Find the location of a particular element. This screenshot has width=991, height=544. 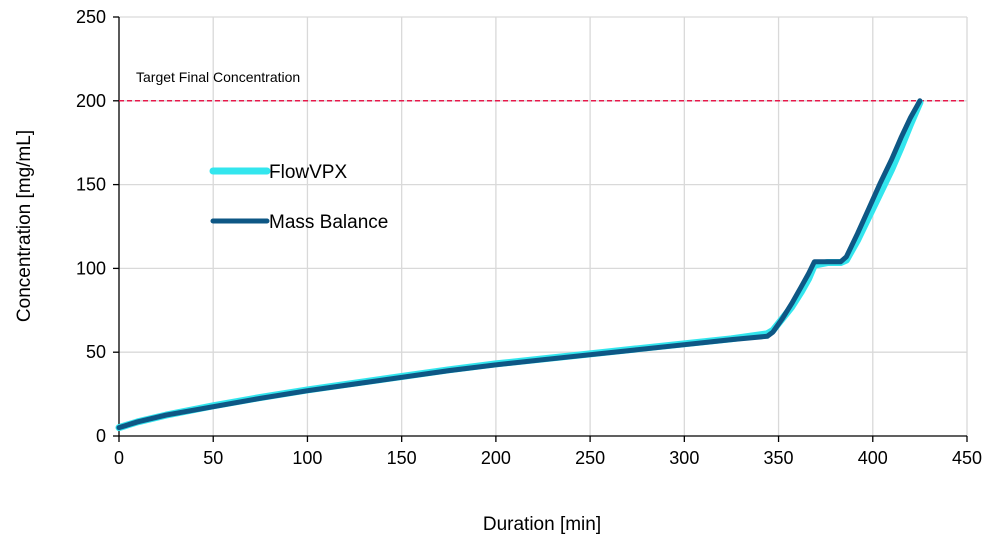

y-tick-label: 250 is located at coordinates (91, 17).